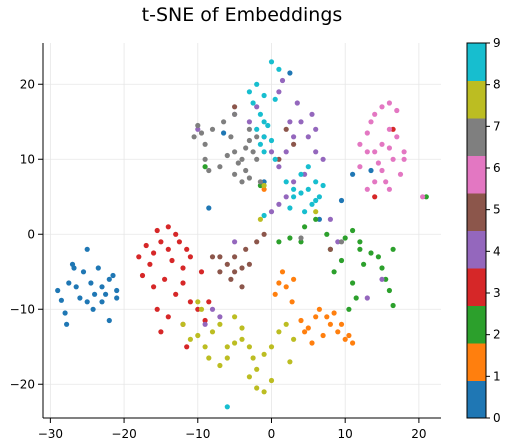 The height and width of the screenshot is (447, 507). Describe the element at coordinates (197, 434) in the screenshot. I see `x-tick-label: −10` at that location.